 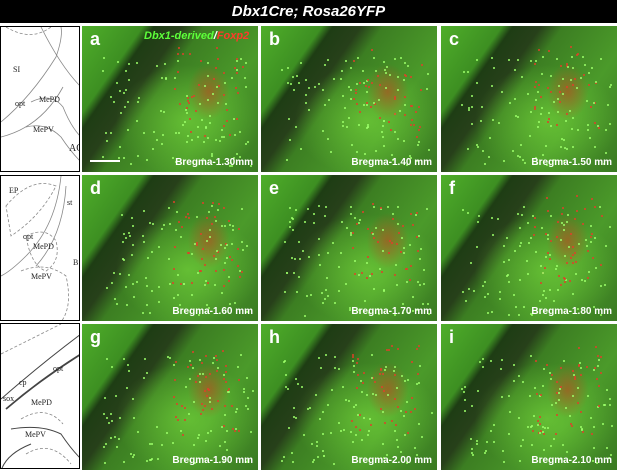 I want to click on panel-letter: f, so click(x=452, y=188).